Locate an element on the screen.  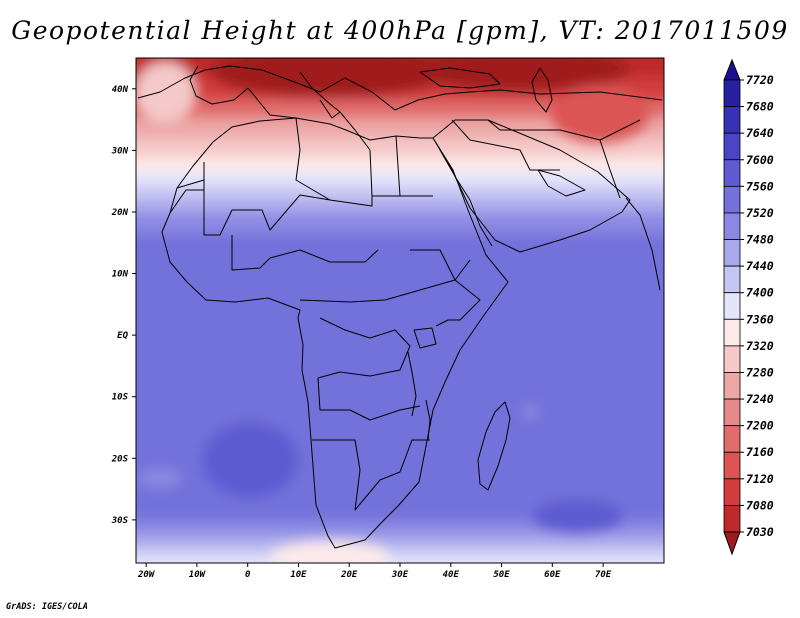
congo-borders is located at coordinates (364, 348).